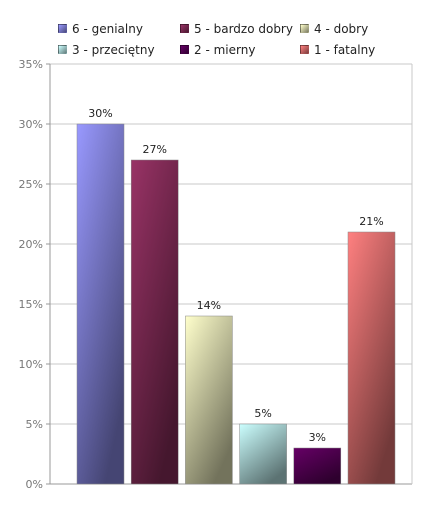 The width and height of the screenshot is (440, 508). Describe the element at coordinates (31, 184) in the screenshot. I see `y-tick-label: 25%` at that location.